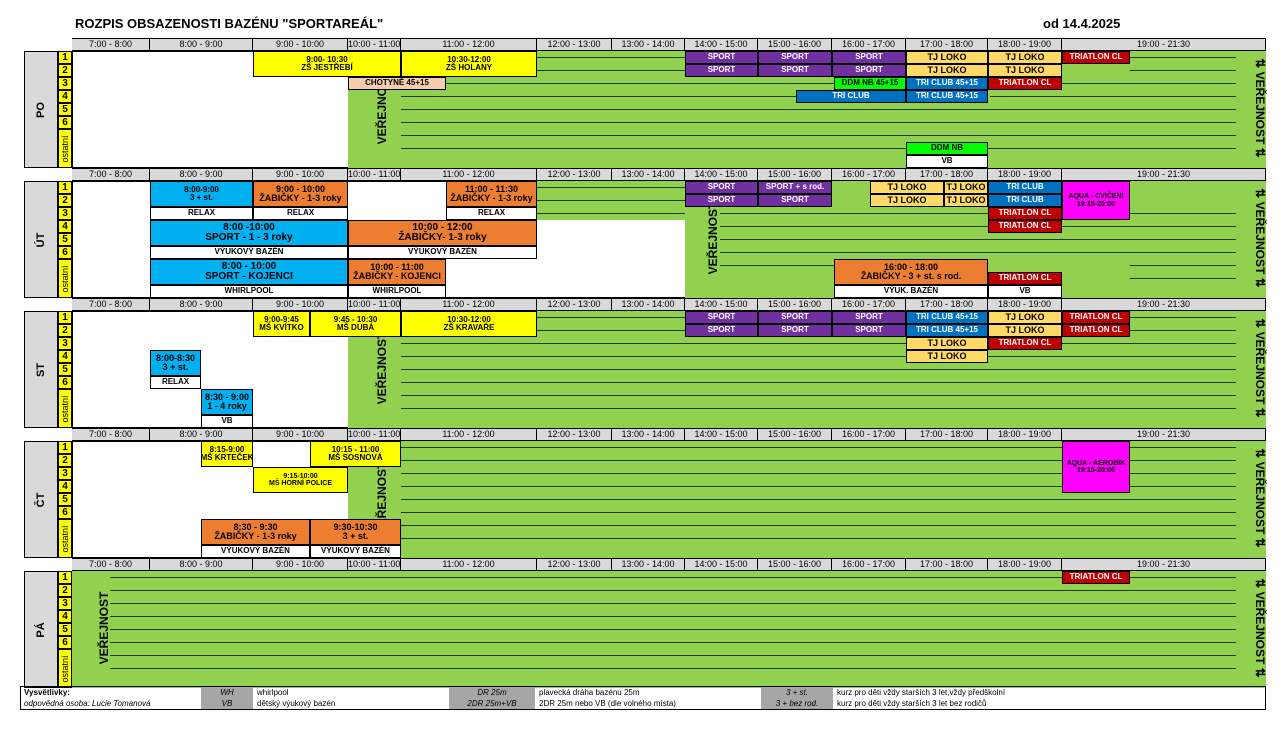 Image resolution: width=1287 pixels, height=732 pixels. What do you see at coordinates (255, 551) in the screenshot?
I see `booking-block: VÝUKOVÝ BAZÉN` at bounding box center [255, 551].